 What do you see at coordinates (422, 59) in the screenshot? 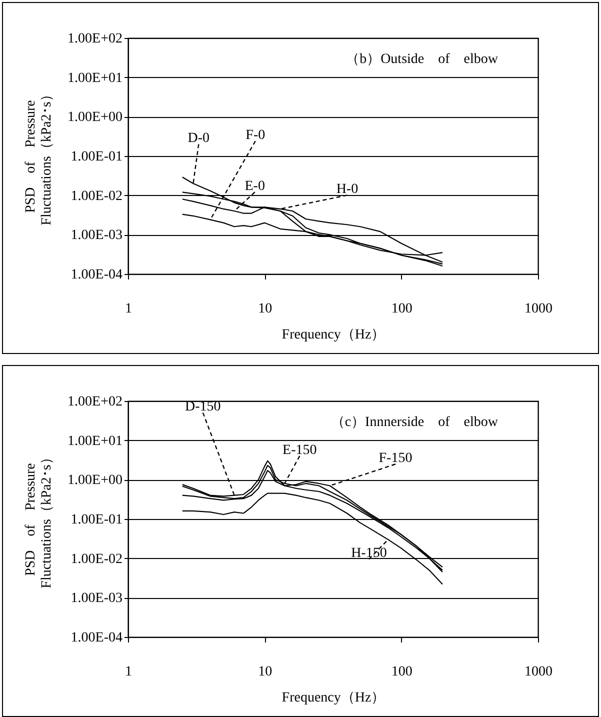
I see `text: （b）Outside of elbow` at bounding box center [422, 59].